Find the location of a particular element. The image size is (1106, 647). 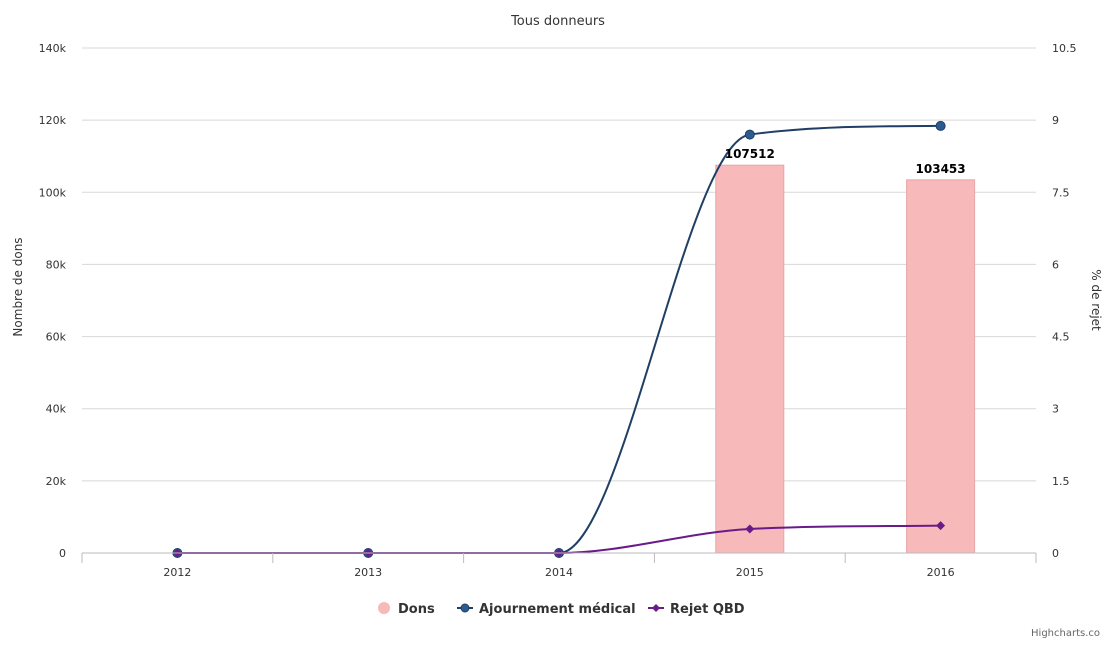

chart-subtitle: Tous donneurs is located at coordinates (557, 21).